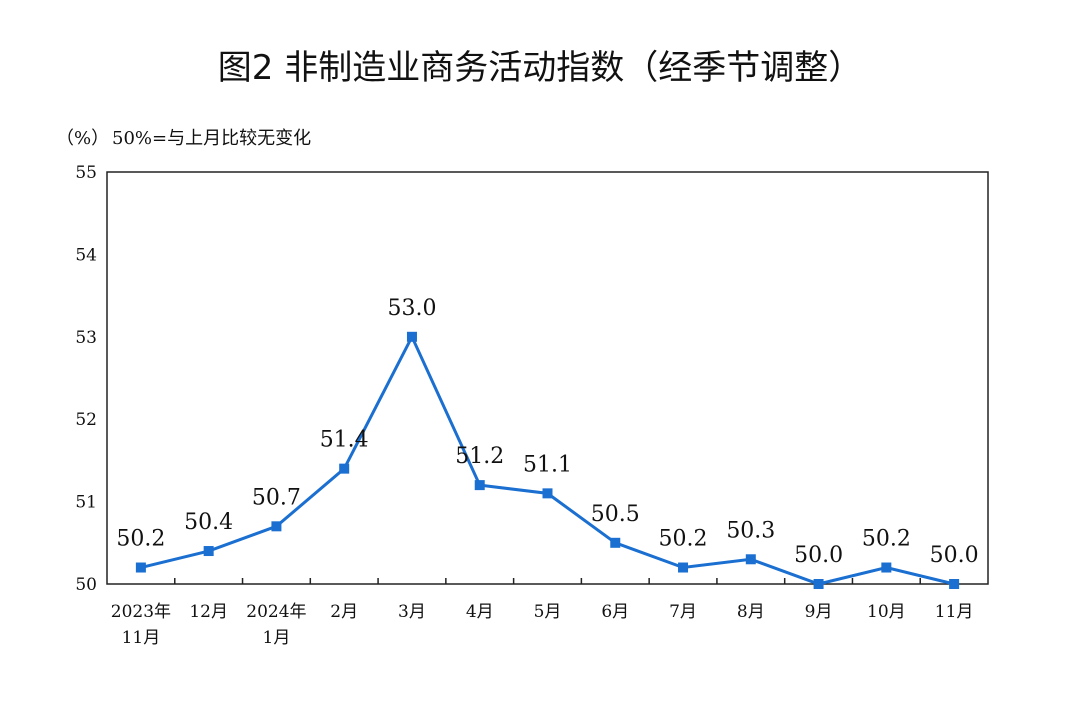  What do you see at coordinates (411, 308) in the screenshot?
I see `data-label: 53.0` at bounding box center [411, 308].